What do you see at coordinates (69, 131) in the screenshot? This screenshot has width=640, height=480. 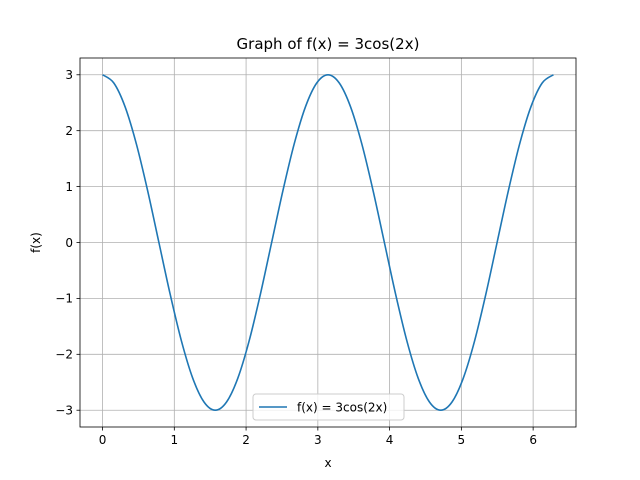 I see `y-tick-label: 2` at bounding box center [69, 131].